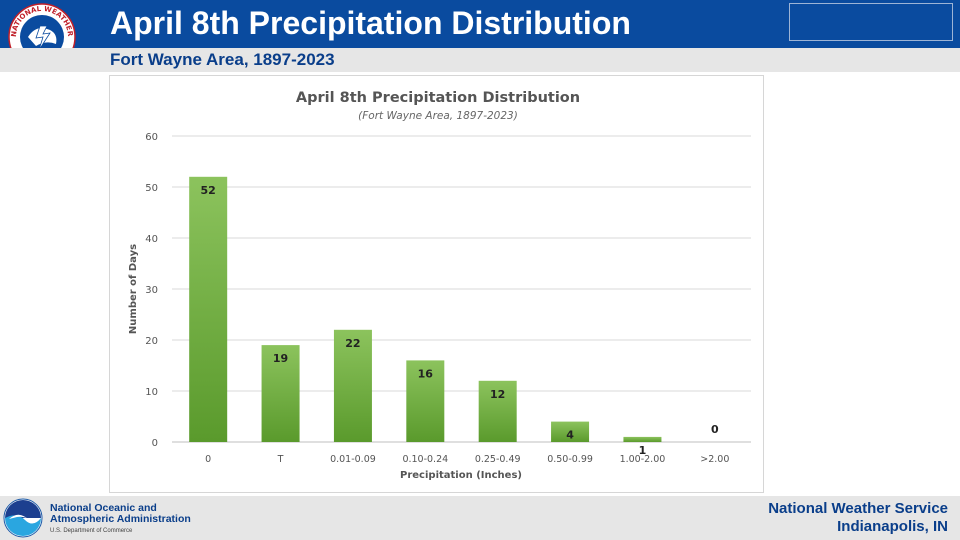 Image resolution: width=960 pixels, height=540 pixels. What do you see at coordinates (498, 459) in the screenshot?
I see `x-tick-label: 0.25-0.49` at bounding box center [498, 459].